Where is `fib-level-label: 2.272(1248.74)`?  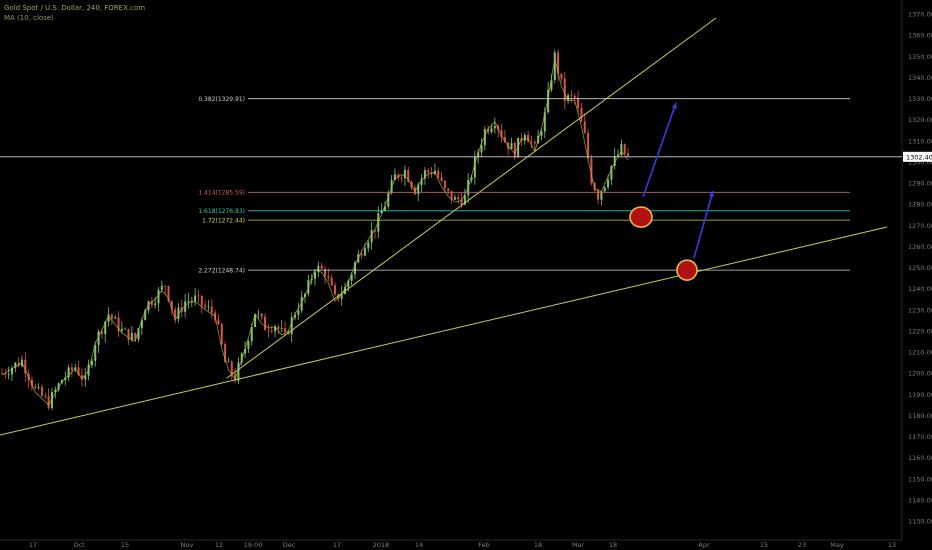
fib-level-label: 2.272(1248.74) is located at coordinates (221, 270).